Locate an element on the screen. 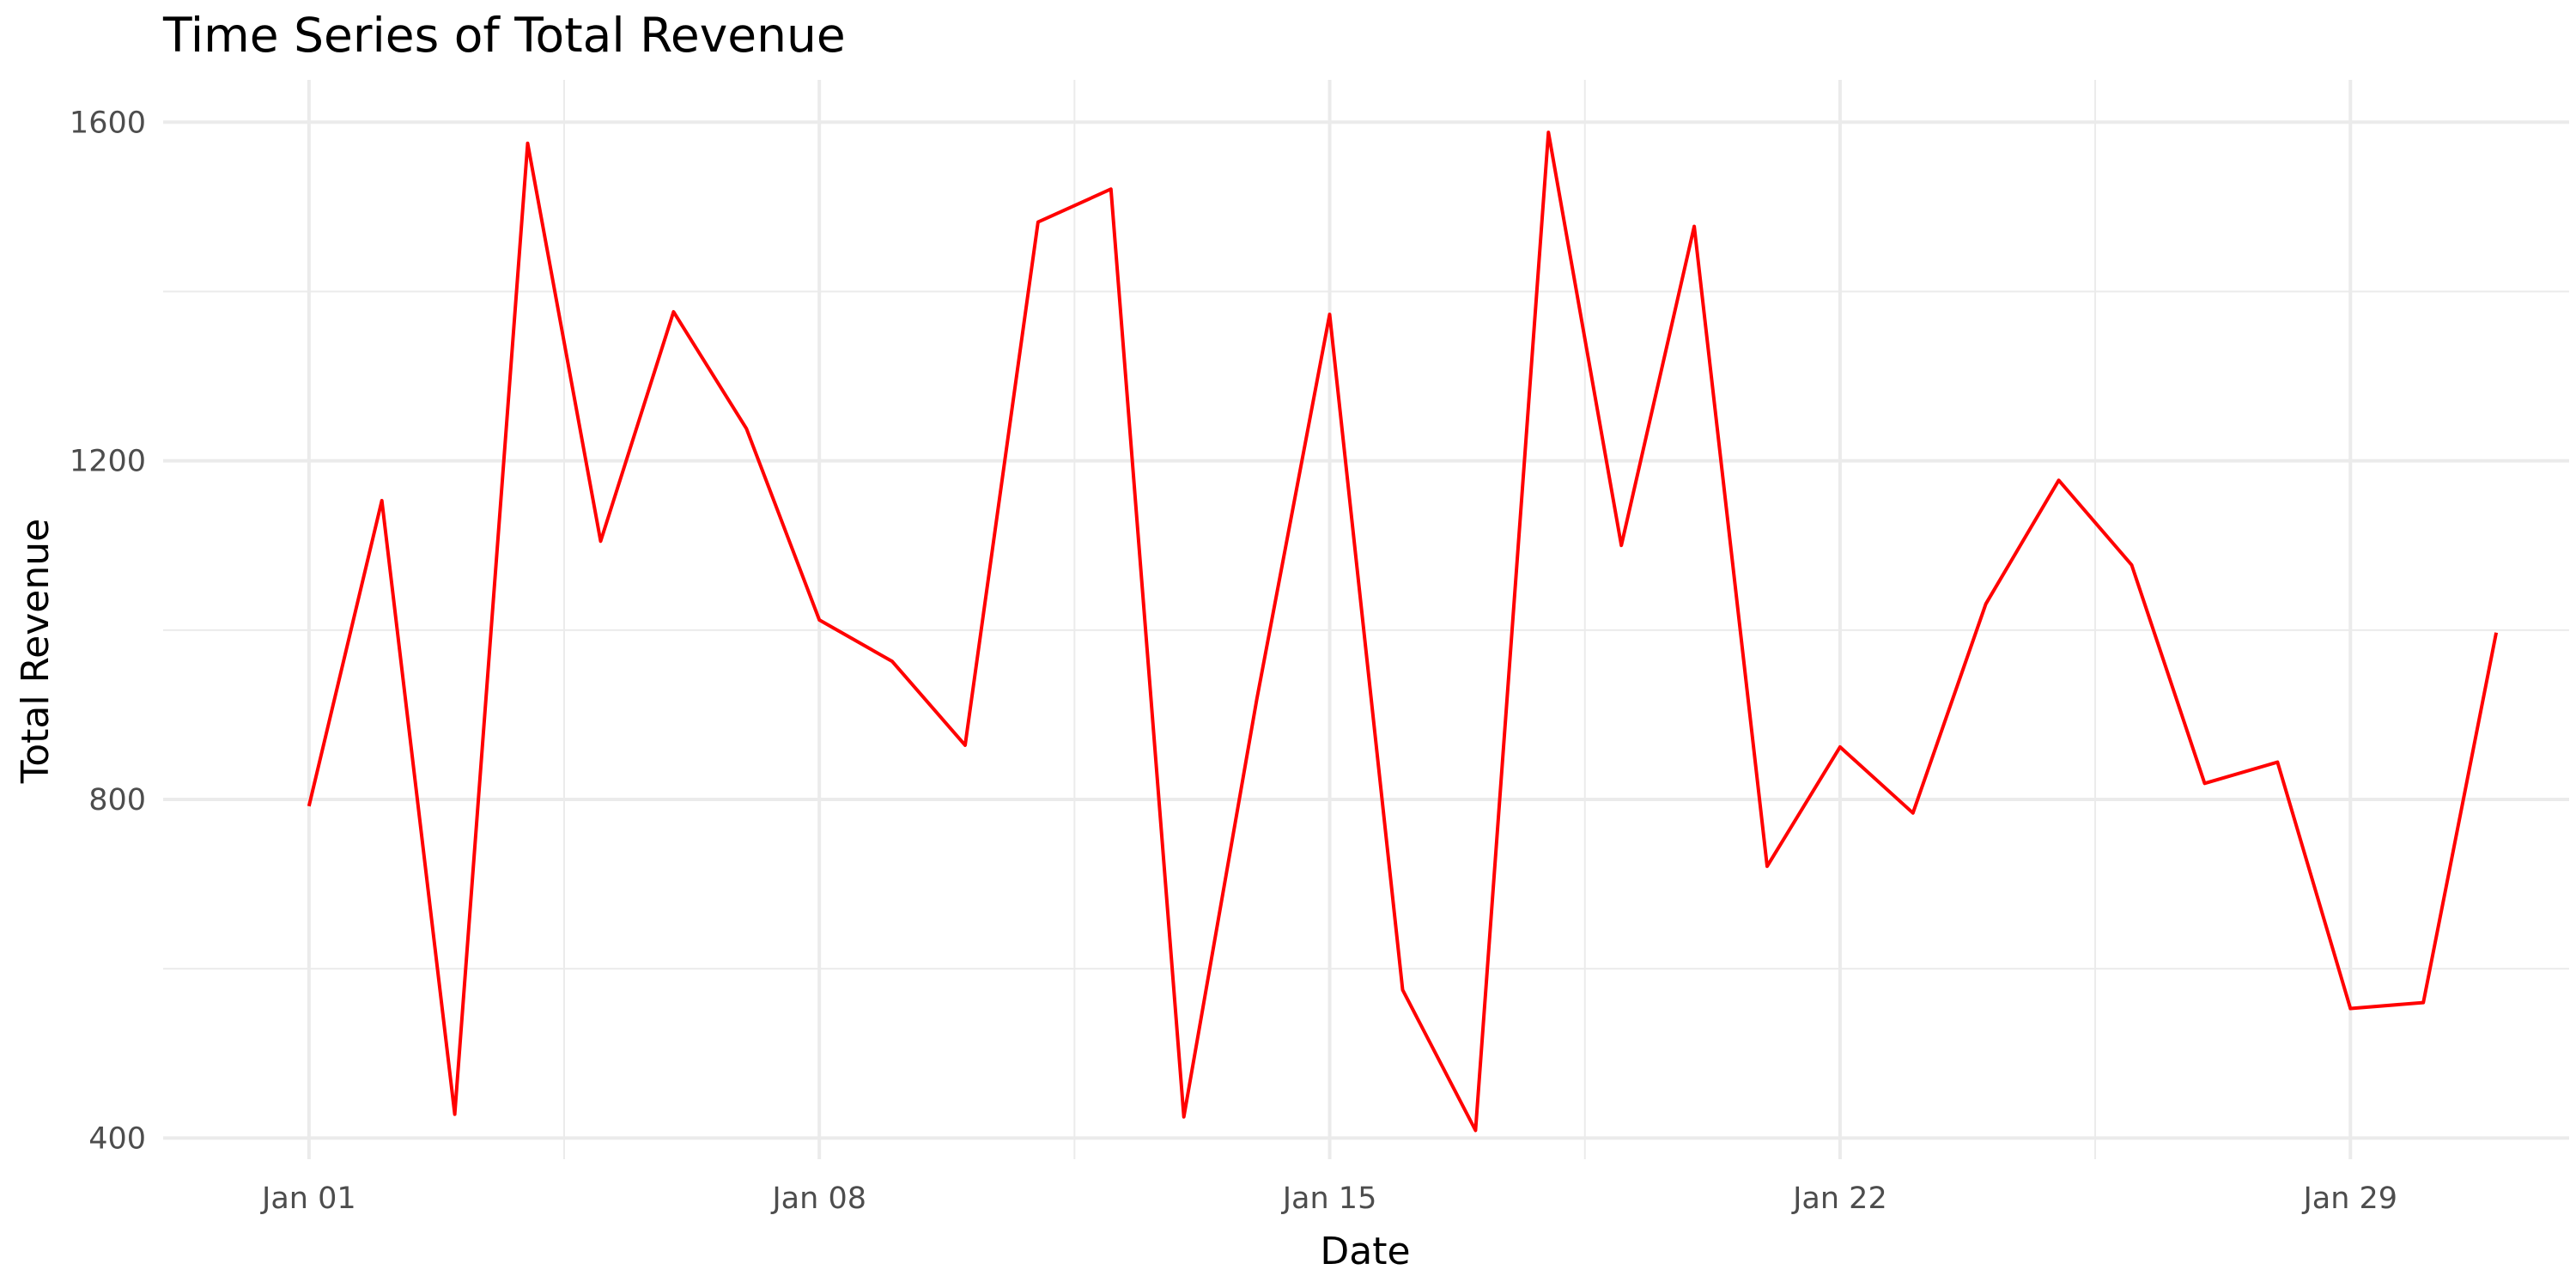  x-axis-title: Date is located at coordinates (1365, 1251).